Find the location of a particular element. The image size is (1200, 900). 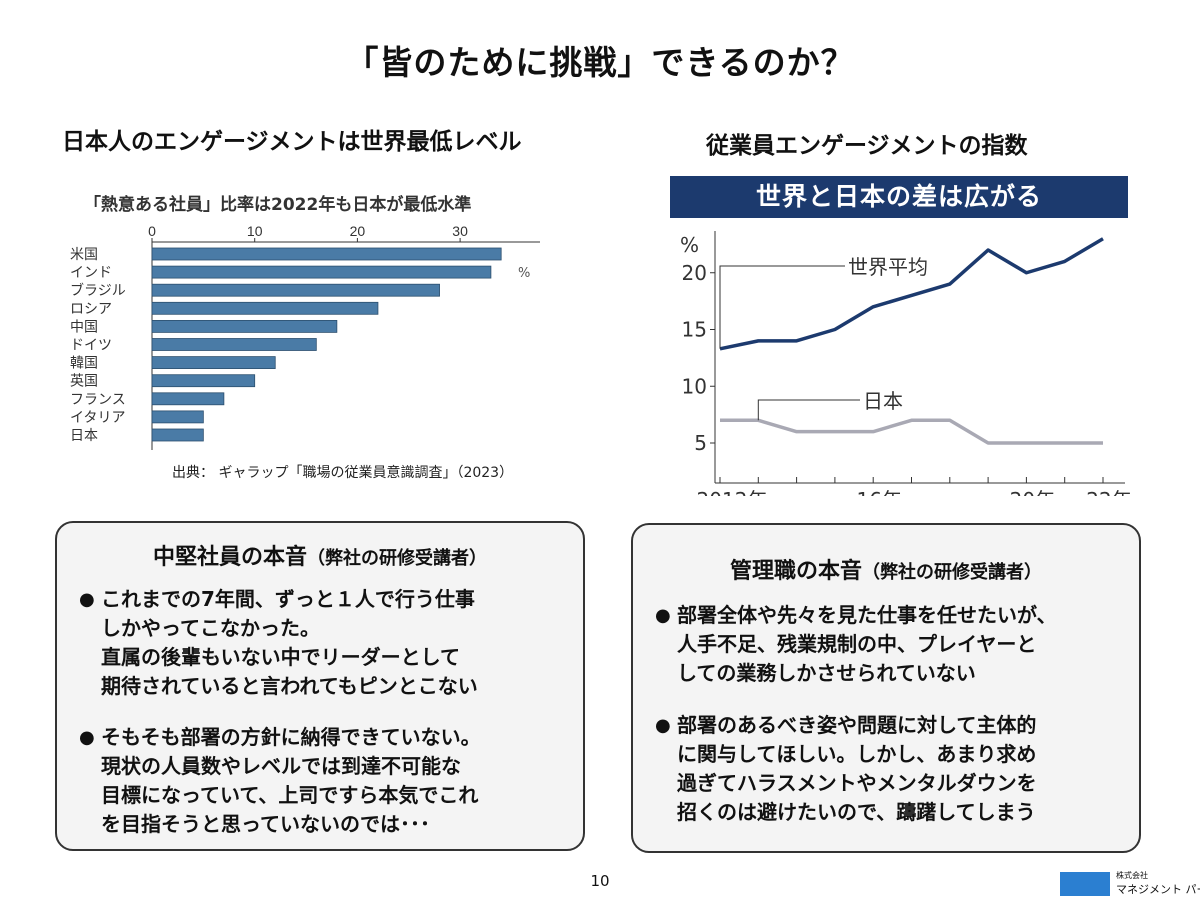

source-citation: 出典： ギャラップ「職場の従業員意識調査」（2023） is located at coordinates (343, 473).